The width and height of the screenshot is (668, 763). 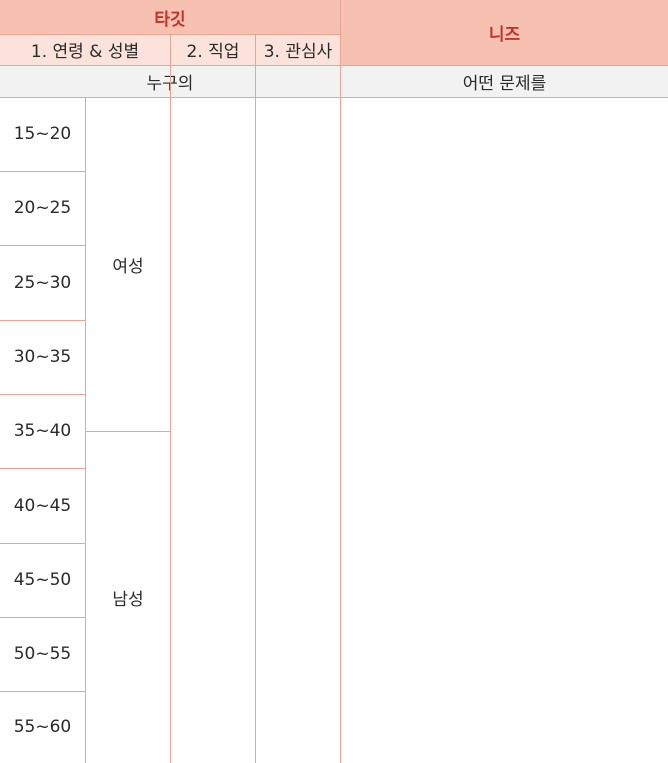 I want to click on subcolumn-interests: 3. 관심사, so click(x=298, y=49).